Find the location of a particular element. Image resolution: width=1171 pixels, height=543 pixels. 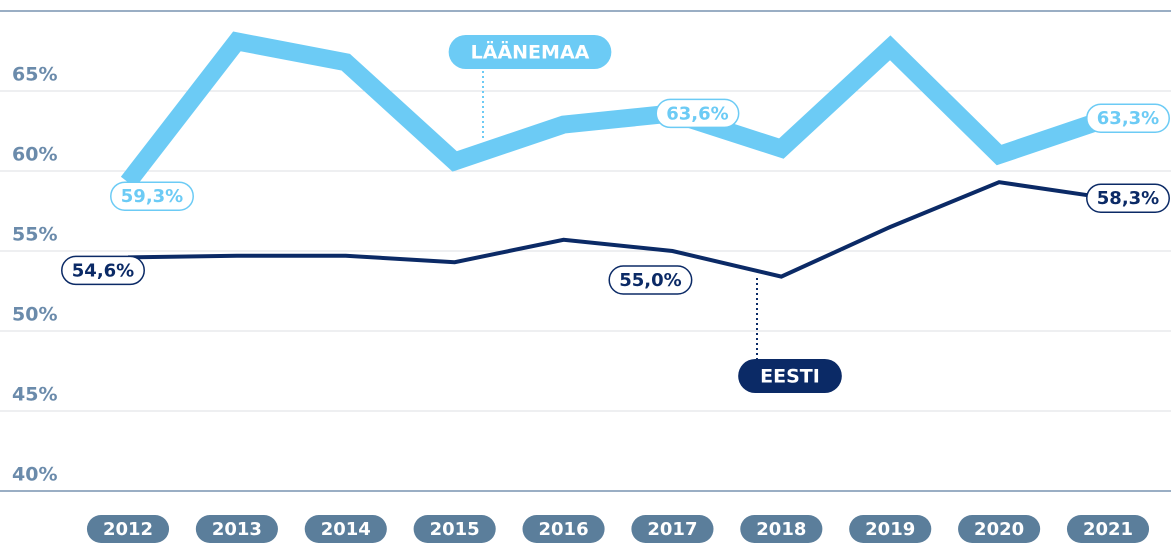

x-tick-label: 2020 is located at coordinates (999, 529).